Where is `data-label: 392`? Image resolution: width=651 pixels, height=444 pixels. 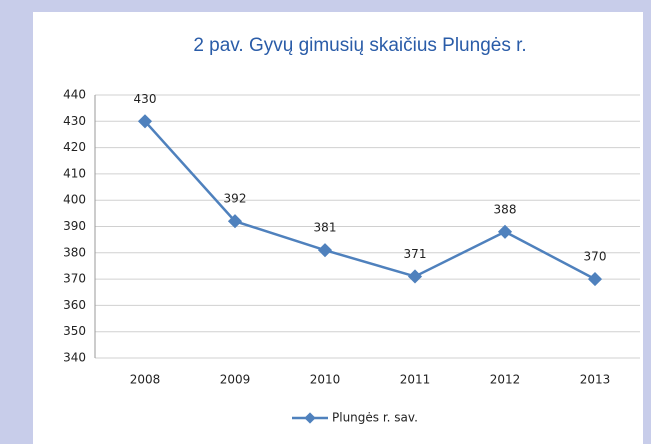
data-label: 392 is located at coordinates (235, 199).